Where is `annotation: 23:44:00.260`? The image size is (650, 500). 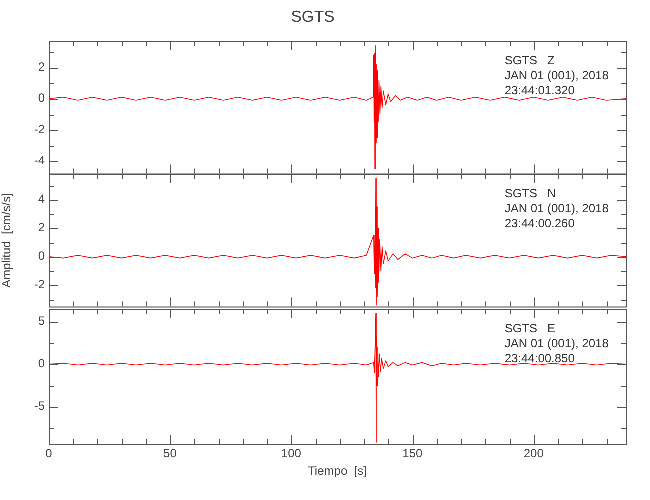
annotation: 23:44:00.260 is located at coordinates (540, 223).